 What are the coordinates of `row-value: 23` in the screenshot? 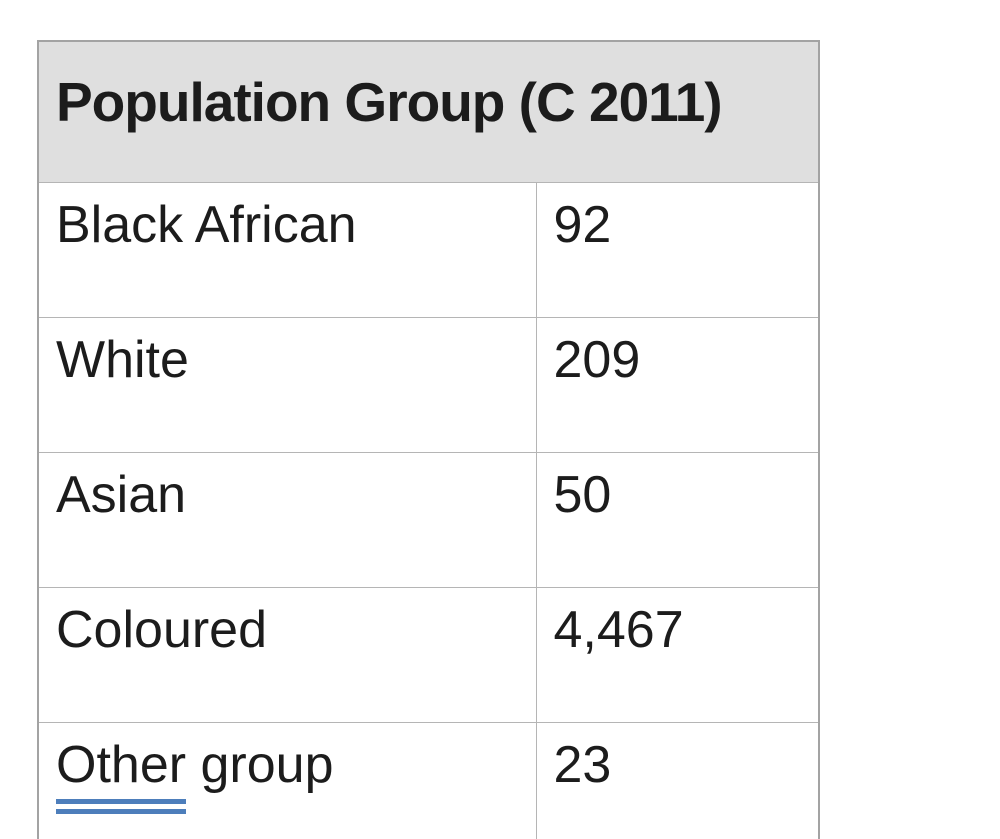 It's located at (677, 780).